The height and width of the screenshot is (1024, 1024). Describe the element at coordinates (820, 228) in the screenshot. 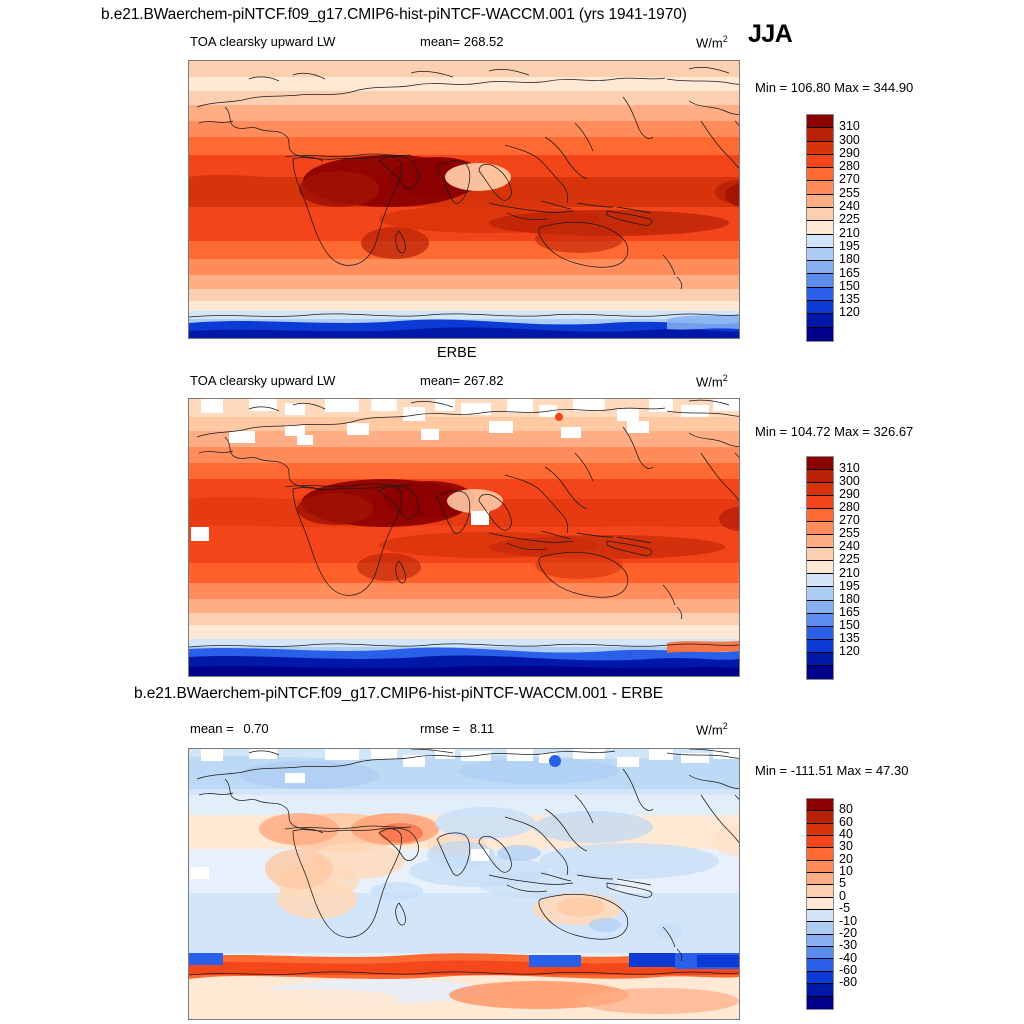

I see `colorbar-1-swatches` at that location.